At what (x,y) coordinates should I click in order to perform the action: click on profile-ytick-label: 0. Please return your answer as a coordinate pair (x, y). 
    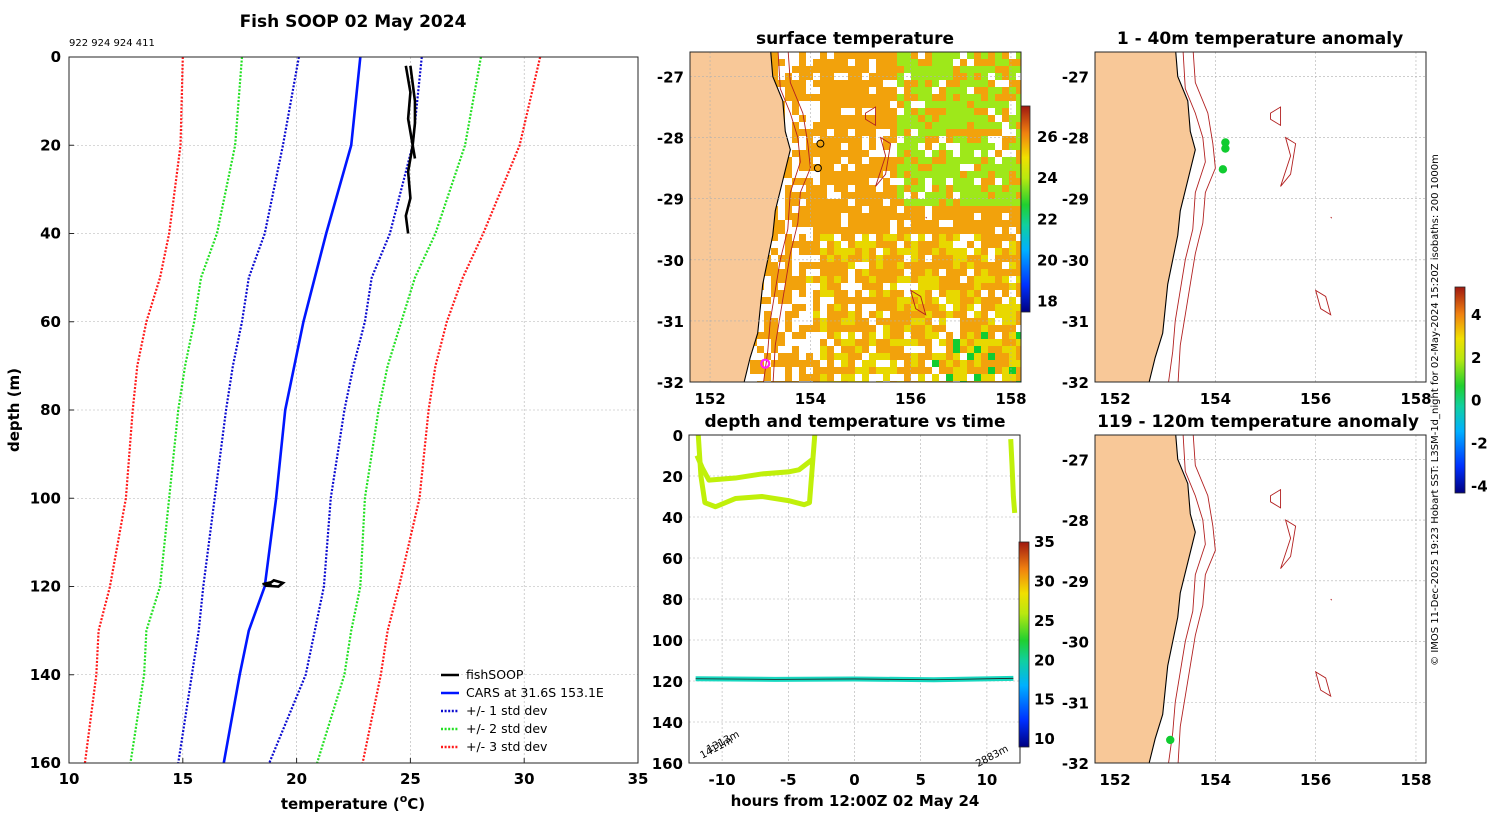
    Looking at the image, I should click on (56, 57).